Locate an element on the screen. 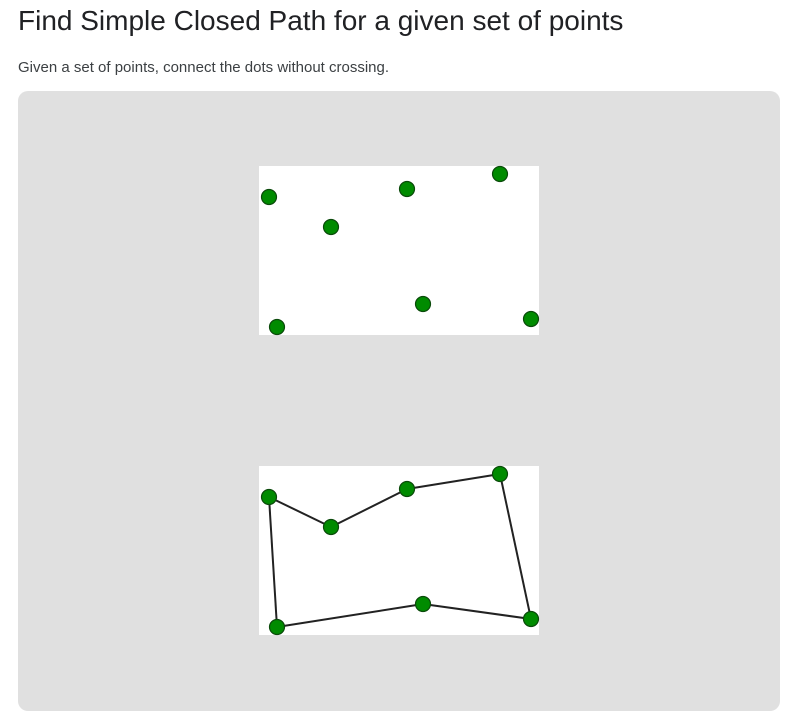 This screenshot has width=797, height=725. points-diagram is located at coordinates (400, 250).